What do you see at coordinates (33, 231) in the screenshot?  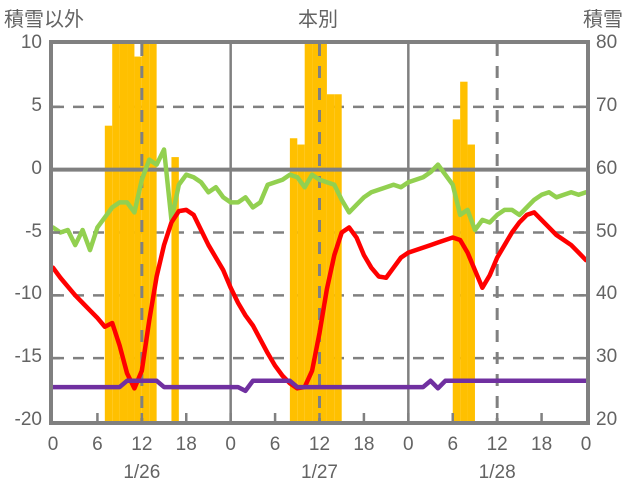 I see `y-tick-left: -5` at bounding box center [33, 231].